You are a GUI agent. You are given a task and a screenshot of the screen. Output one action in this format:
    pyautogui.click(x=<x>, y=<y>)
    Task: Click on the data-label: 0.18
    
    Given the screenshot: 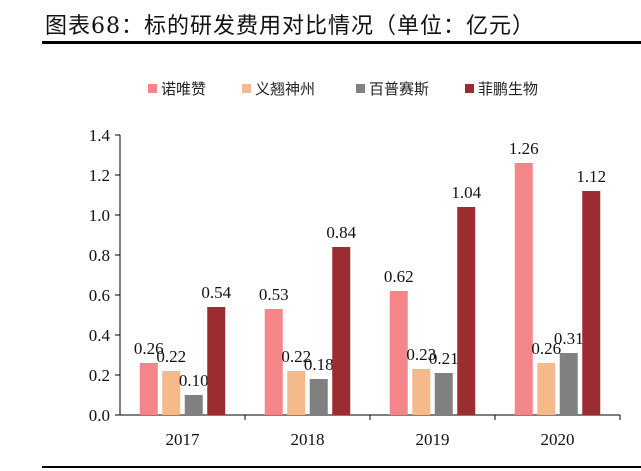 What is the action you would take?
    pyautogui.click(x=319, y=364)
    